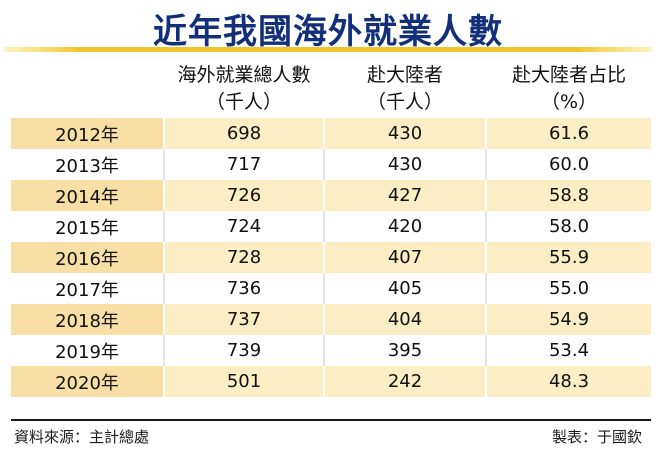 Image resolution: width=656 pixels, height=458 pixels. I want to click on header-mainland-line1: 赴大陸者, so click(404, 75).